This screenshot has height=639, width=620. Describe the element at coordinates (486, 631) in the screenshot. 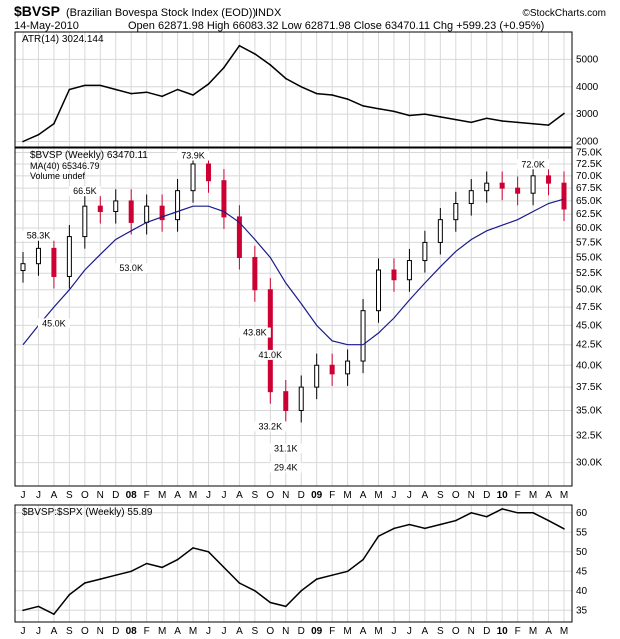

I see `x-tick-label: D` at that location.